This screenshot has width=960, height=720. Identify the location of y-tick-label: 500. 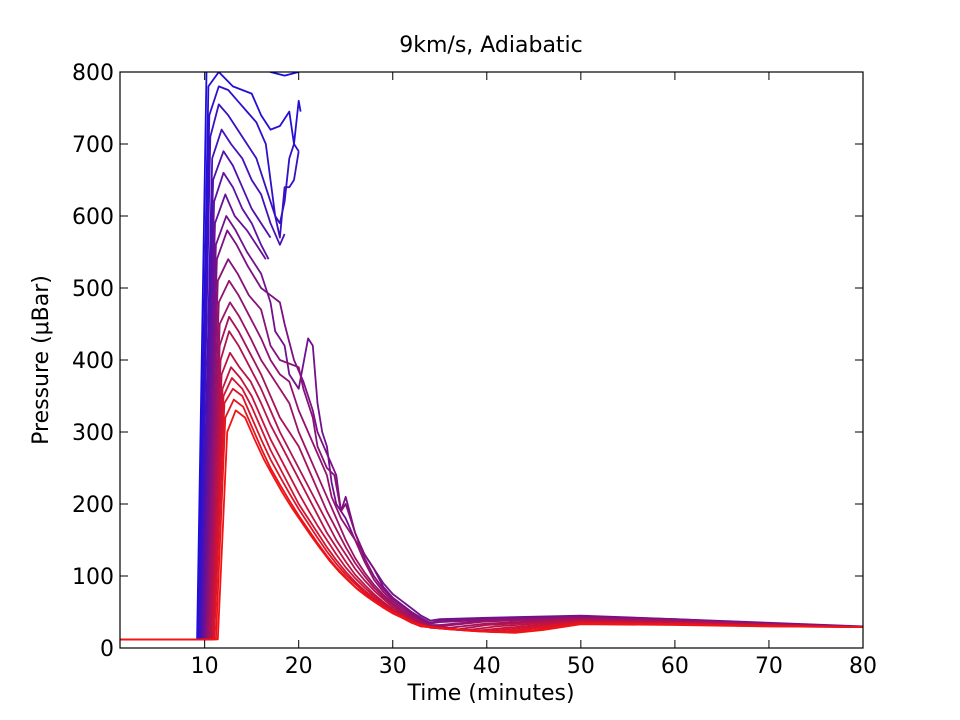
(93, 289).